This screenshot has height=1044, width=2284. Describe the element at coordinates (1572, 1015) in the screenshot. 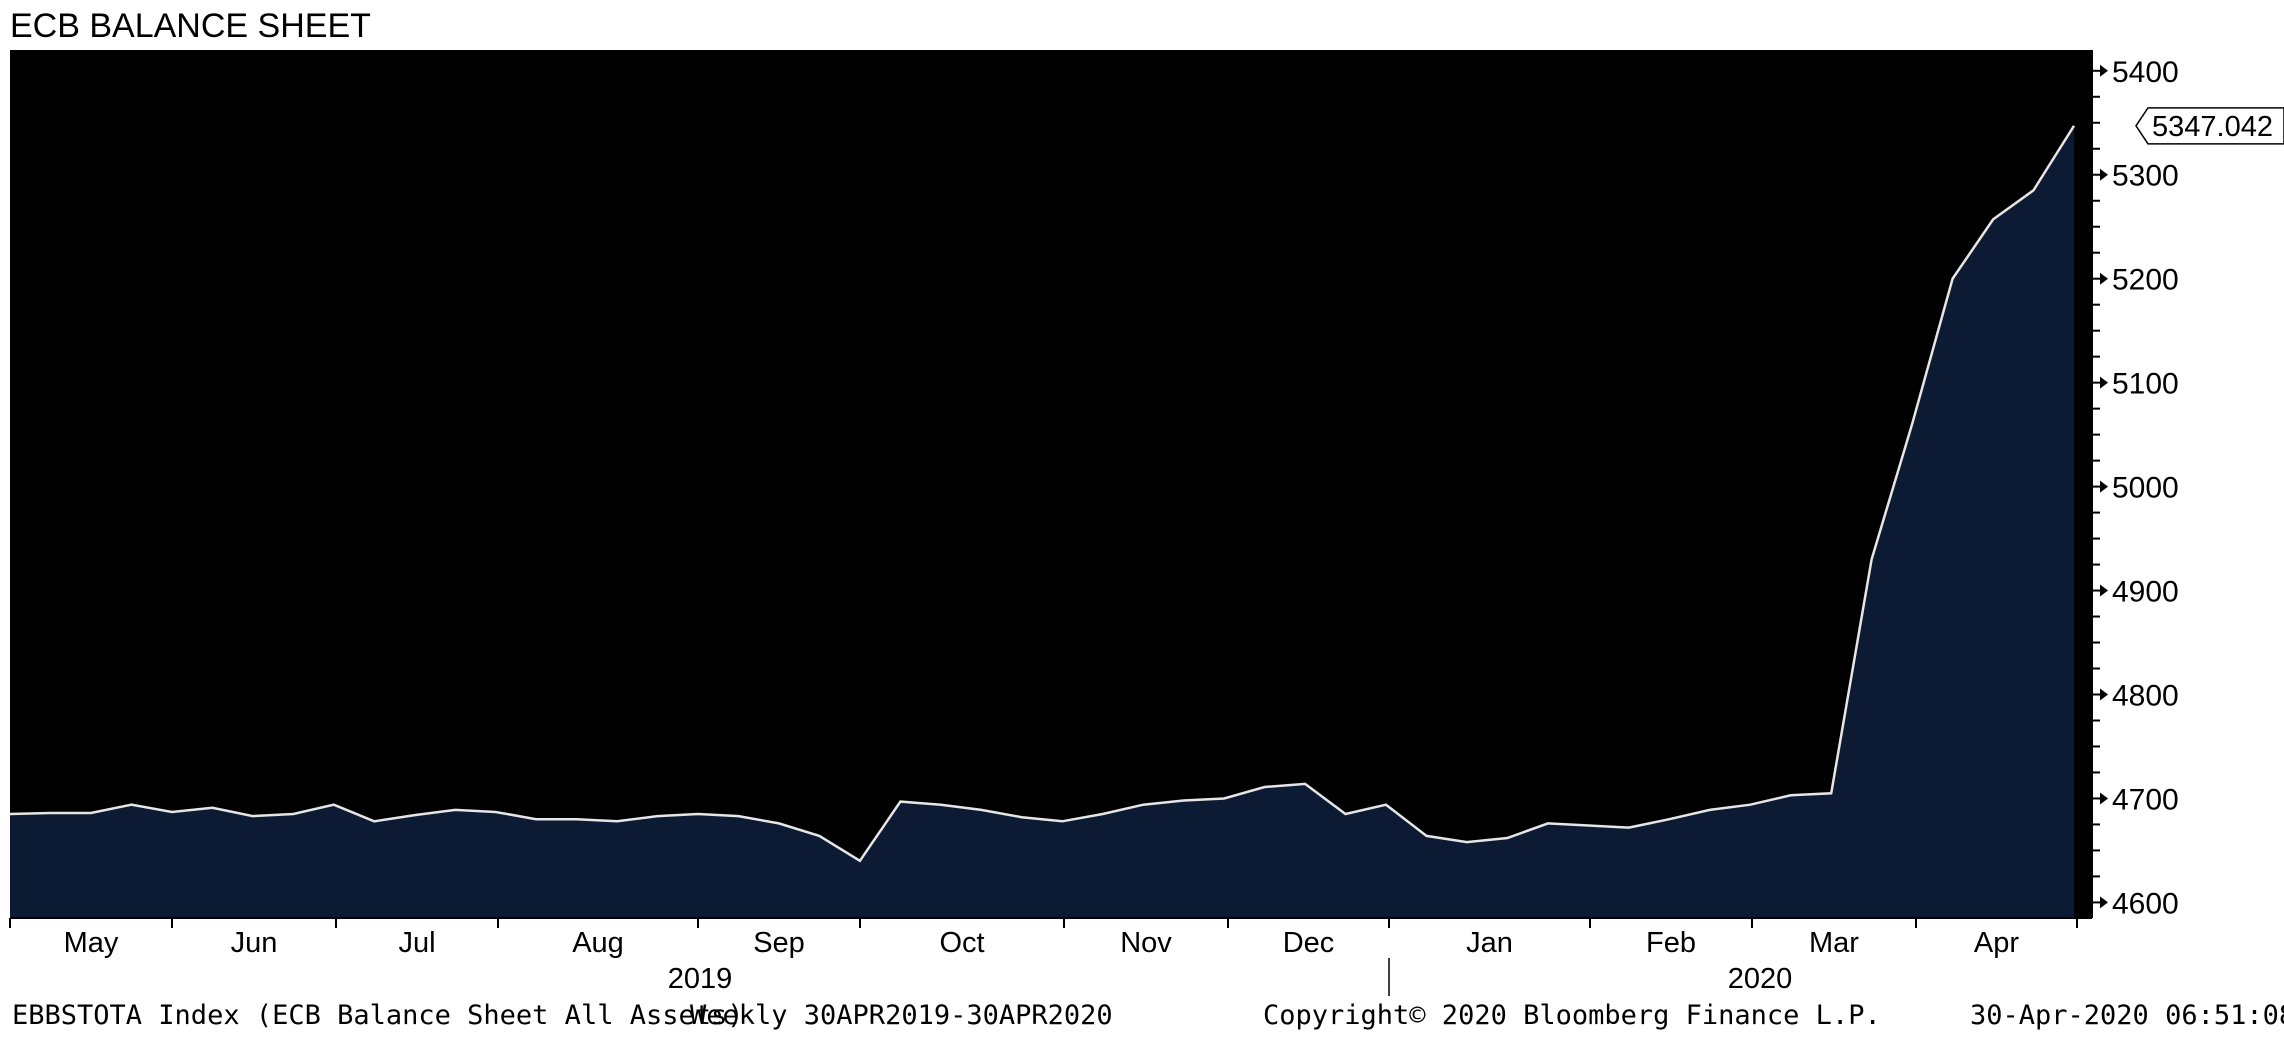

I see `footer-copyright: Copyright© 2020 Bloomberg Finance L.P.` at that location.